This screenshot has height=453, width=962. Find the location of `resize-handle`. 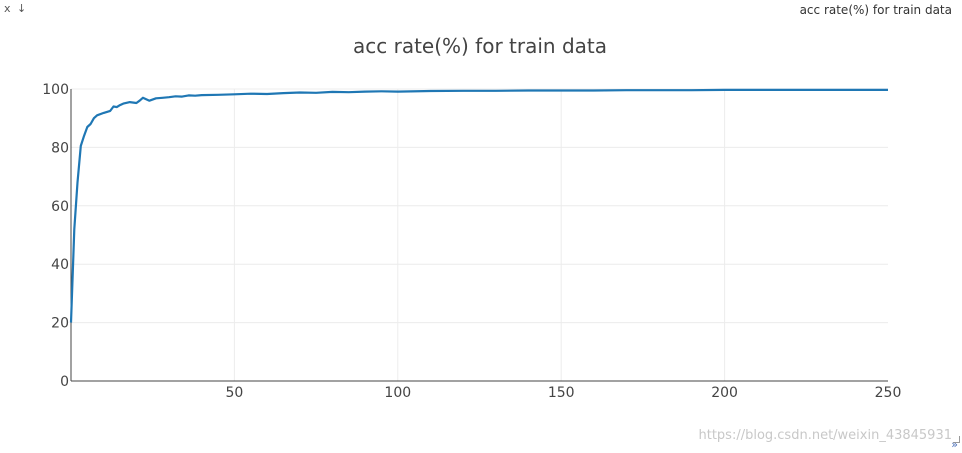

resize-handle is located at coordinates (956, 439).